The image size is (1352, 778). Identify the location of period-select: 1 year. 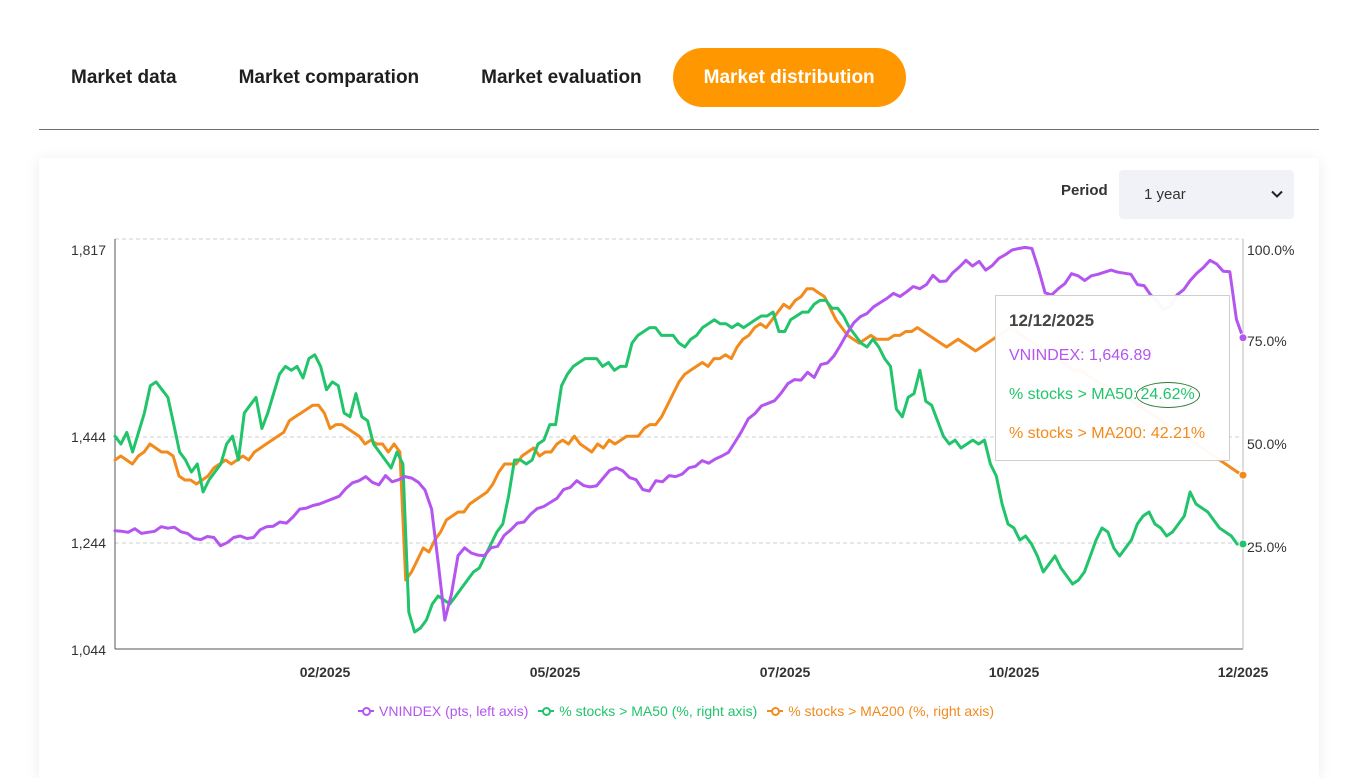
(1206, 194).